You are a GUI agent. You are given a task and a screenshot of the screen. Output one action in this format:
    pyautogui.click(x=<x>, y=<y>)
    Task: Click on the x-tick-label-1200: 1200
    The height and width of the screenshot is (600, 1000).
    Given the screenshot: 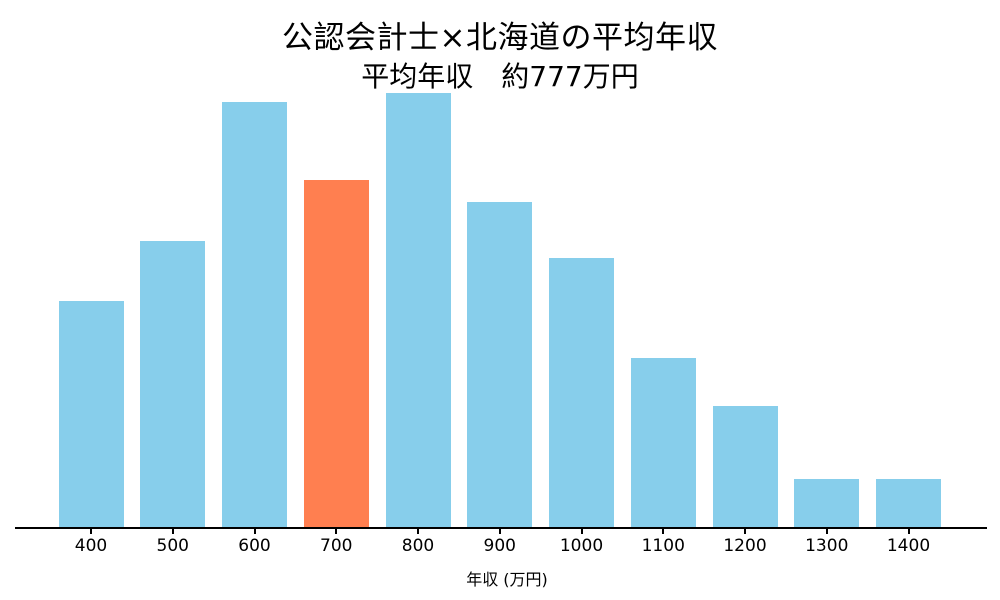 What is the action you would take?
    pyautogui.click(x=745, y=546)
    